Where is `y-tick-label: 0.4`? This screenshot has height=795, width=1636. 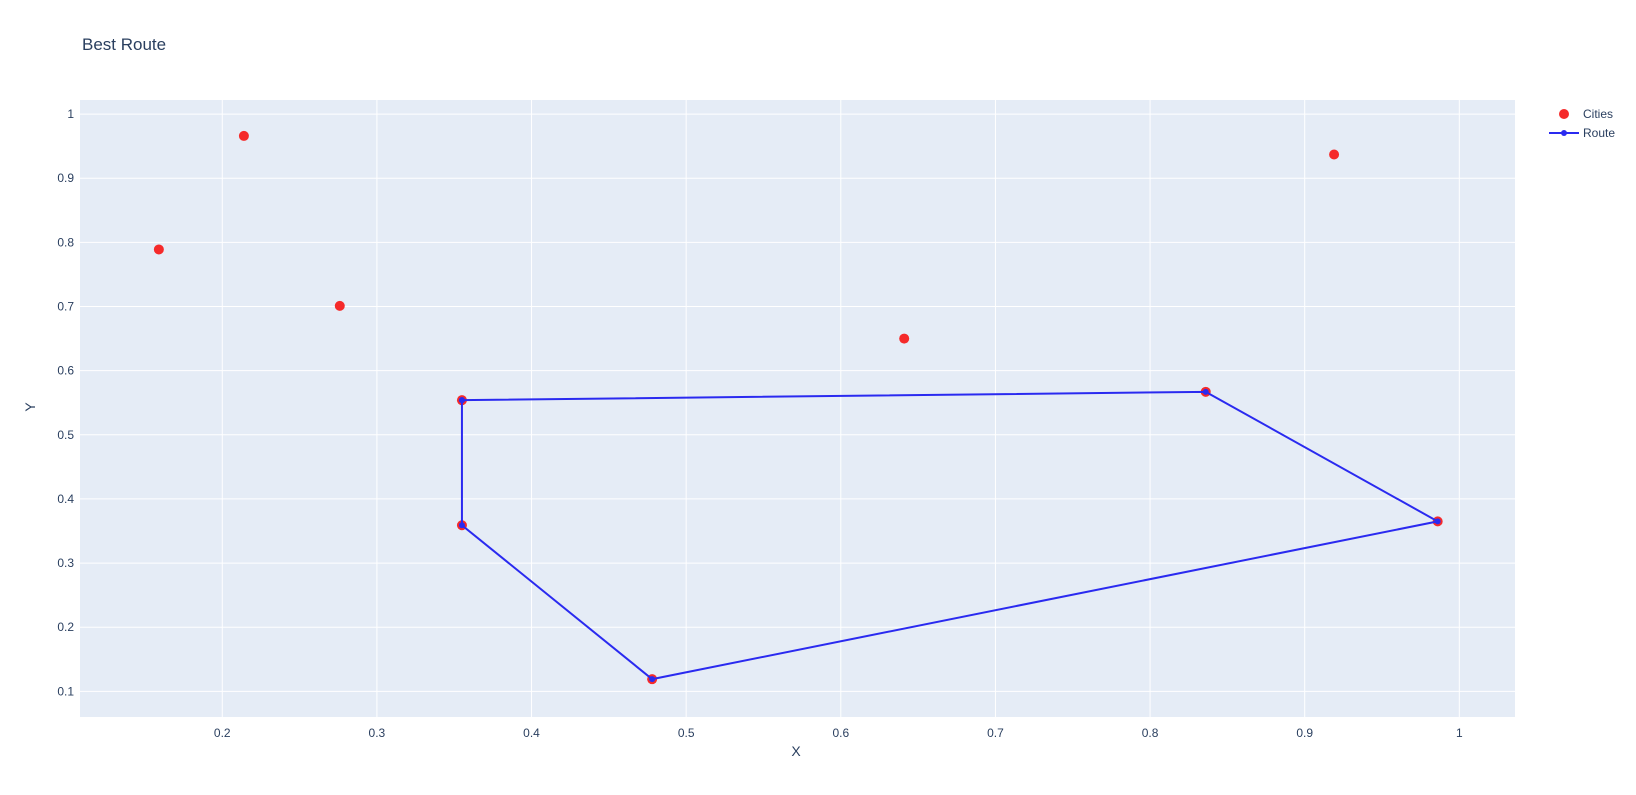 y-tick-label: 0.4 is located at coordinates (65, 499).